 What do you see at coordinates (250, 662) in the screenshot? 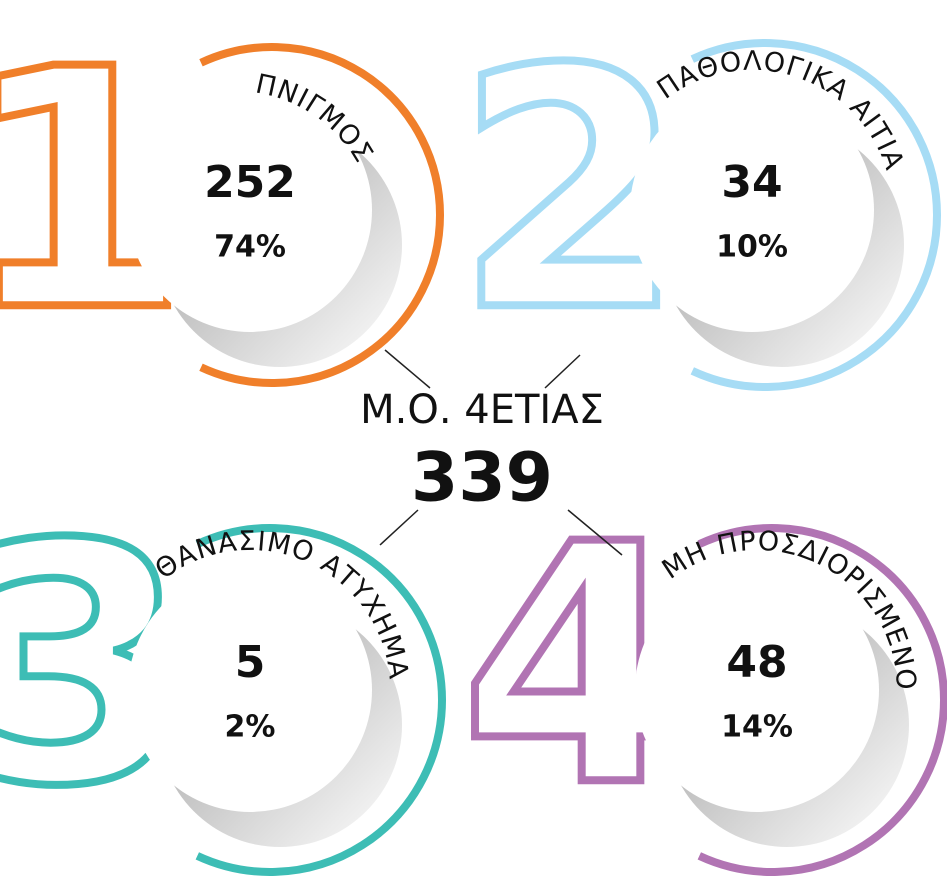
I see `item-count: 5` at bounding box center [250, 662].